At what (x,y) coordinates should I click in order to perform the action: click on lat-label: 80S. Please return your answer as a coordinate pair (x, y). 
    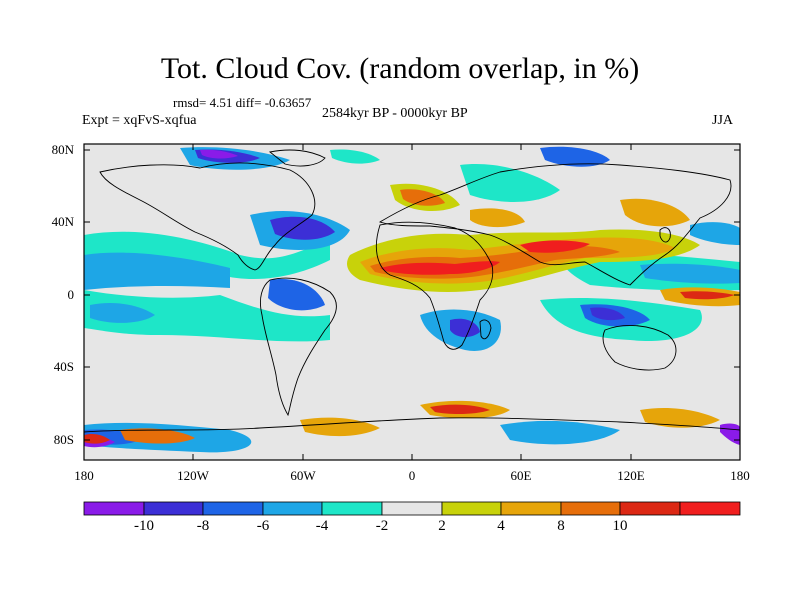
    Looking at the image, I should click on (63, 439).